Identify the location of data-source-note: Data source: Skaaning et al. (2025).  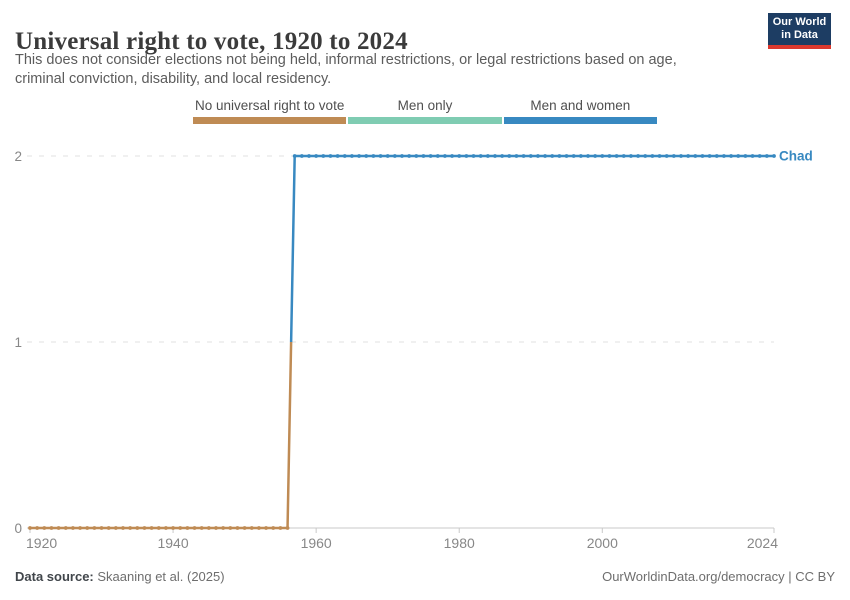
(120, 576).